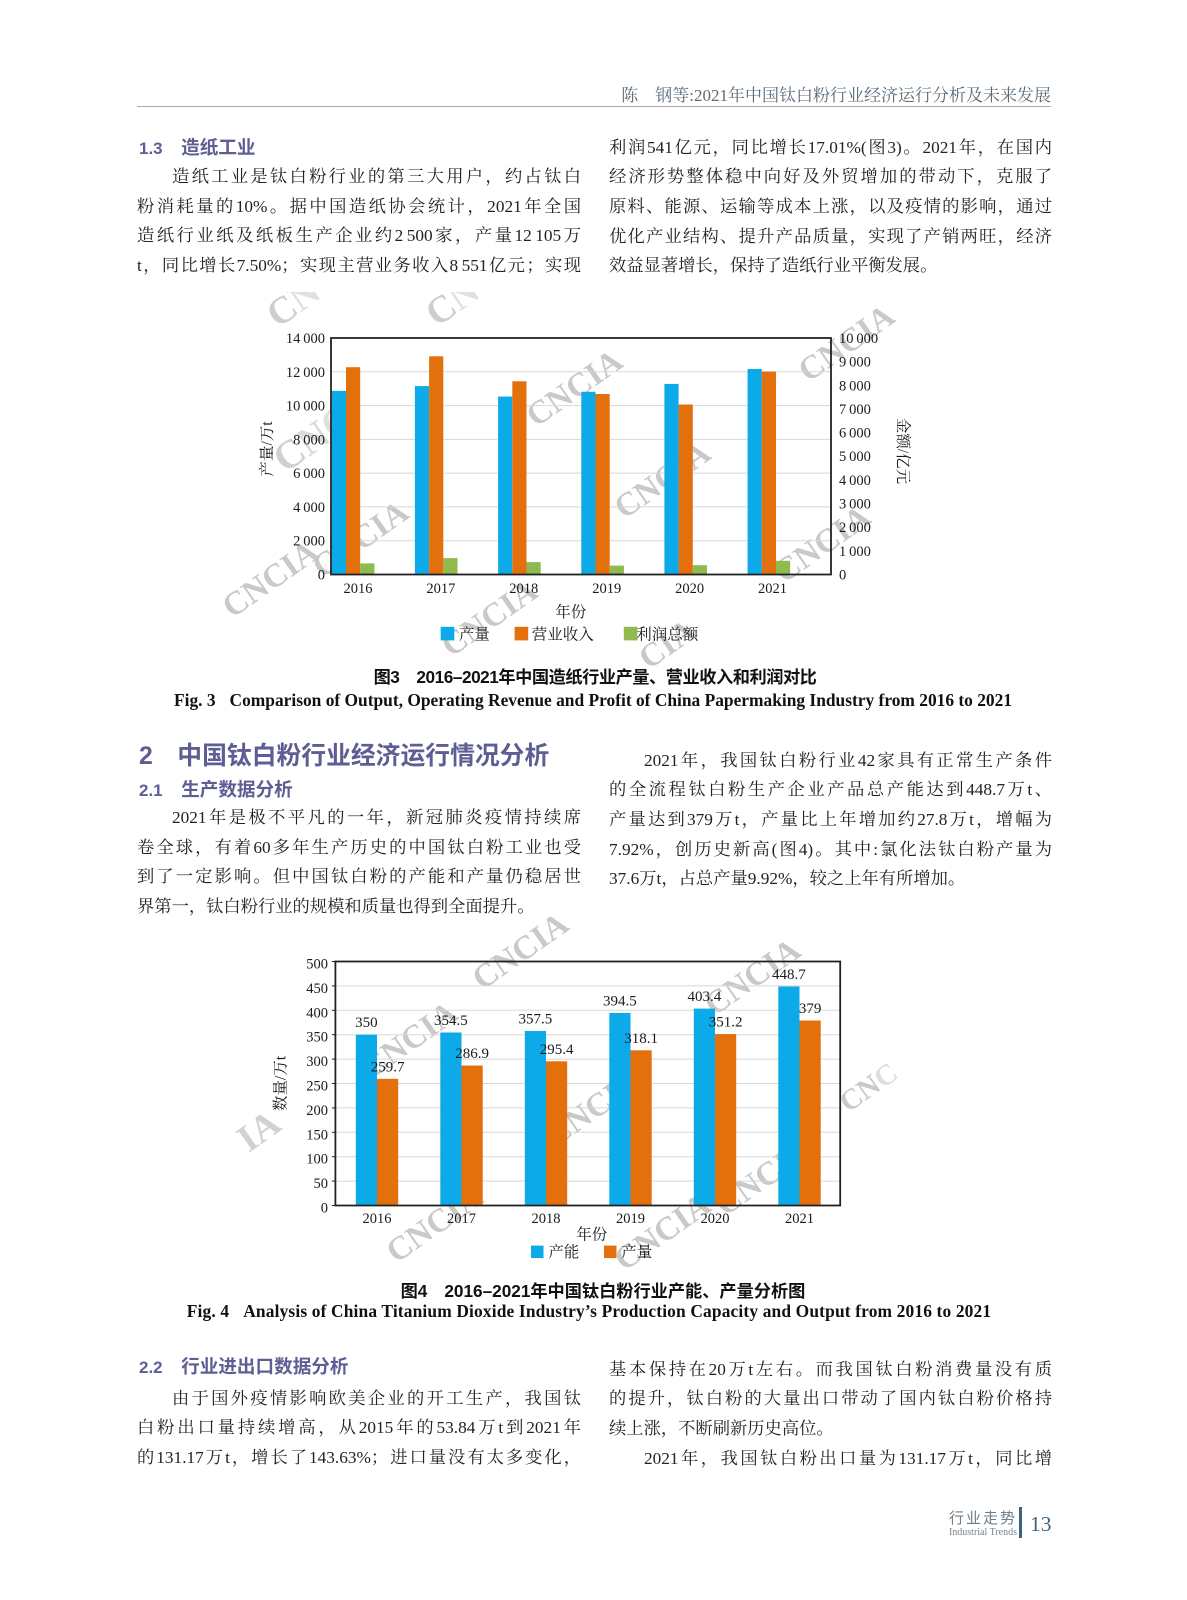  Describe the element at coordinates (789, 975) in the screenshot. I see `svg-text: 448.7` at that location.